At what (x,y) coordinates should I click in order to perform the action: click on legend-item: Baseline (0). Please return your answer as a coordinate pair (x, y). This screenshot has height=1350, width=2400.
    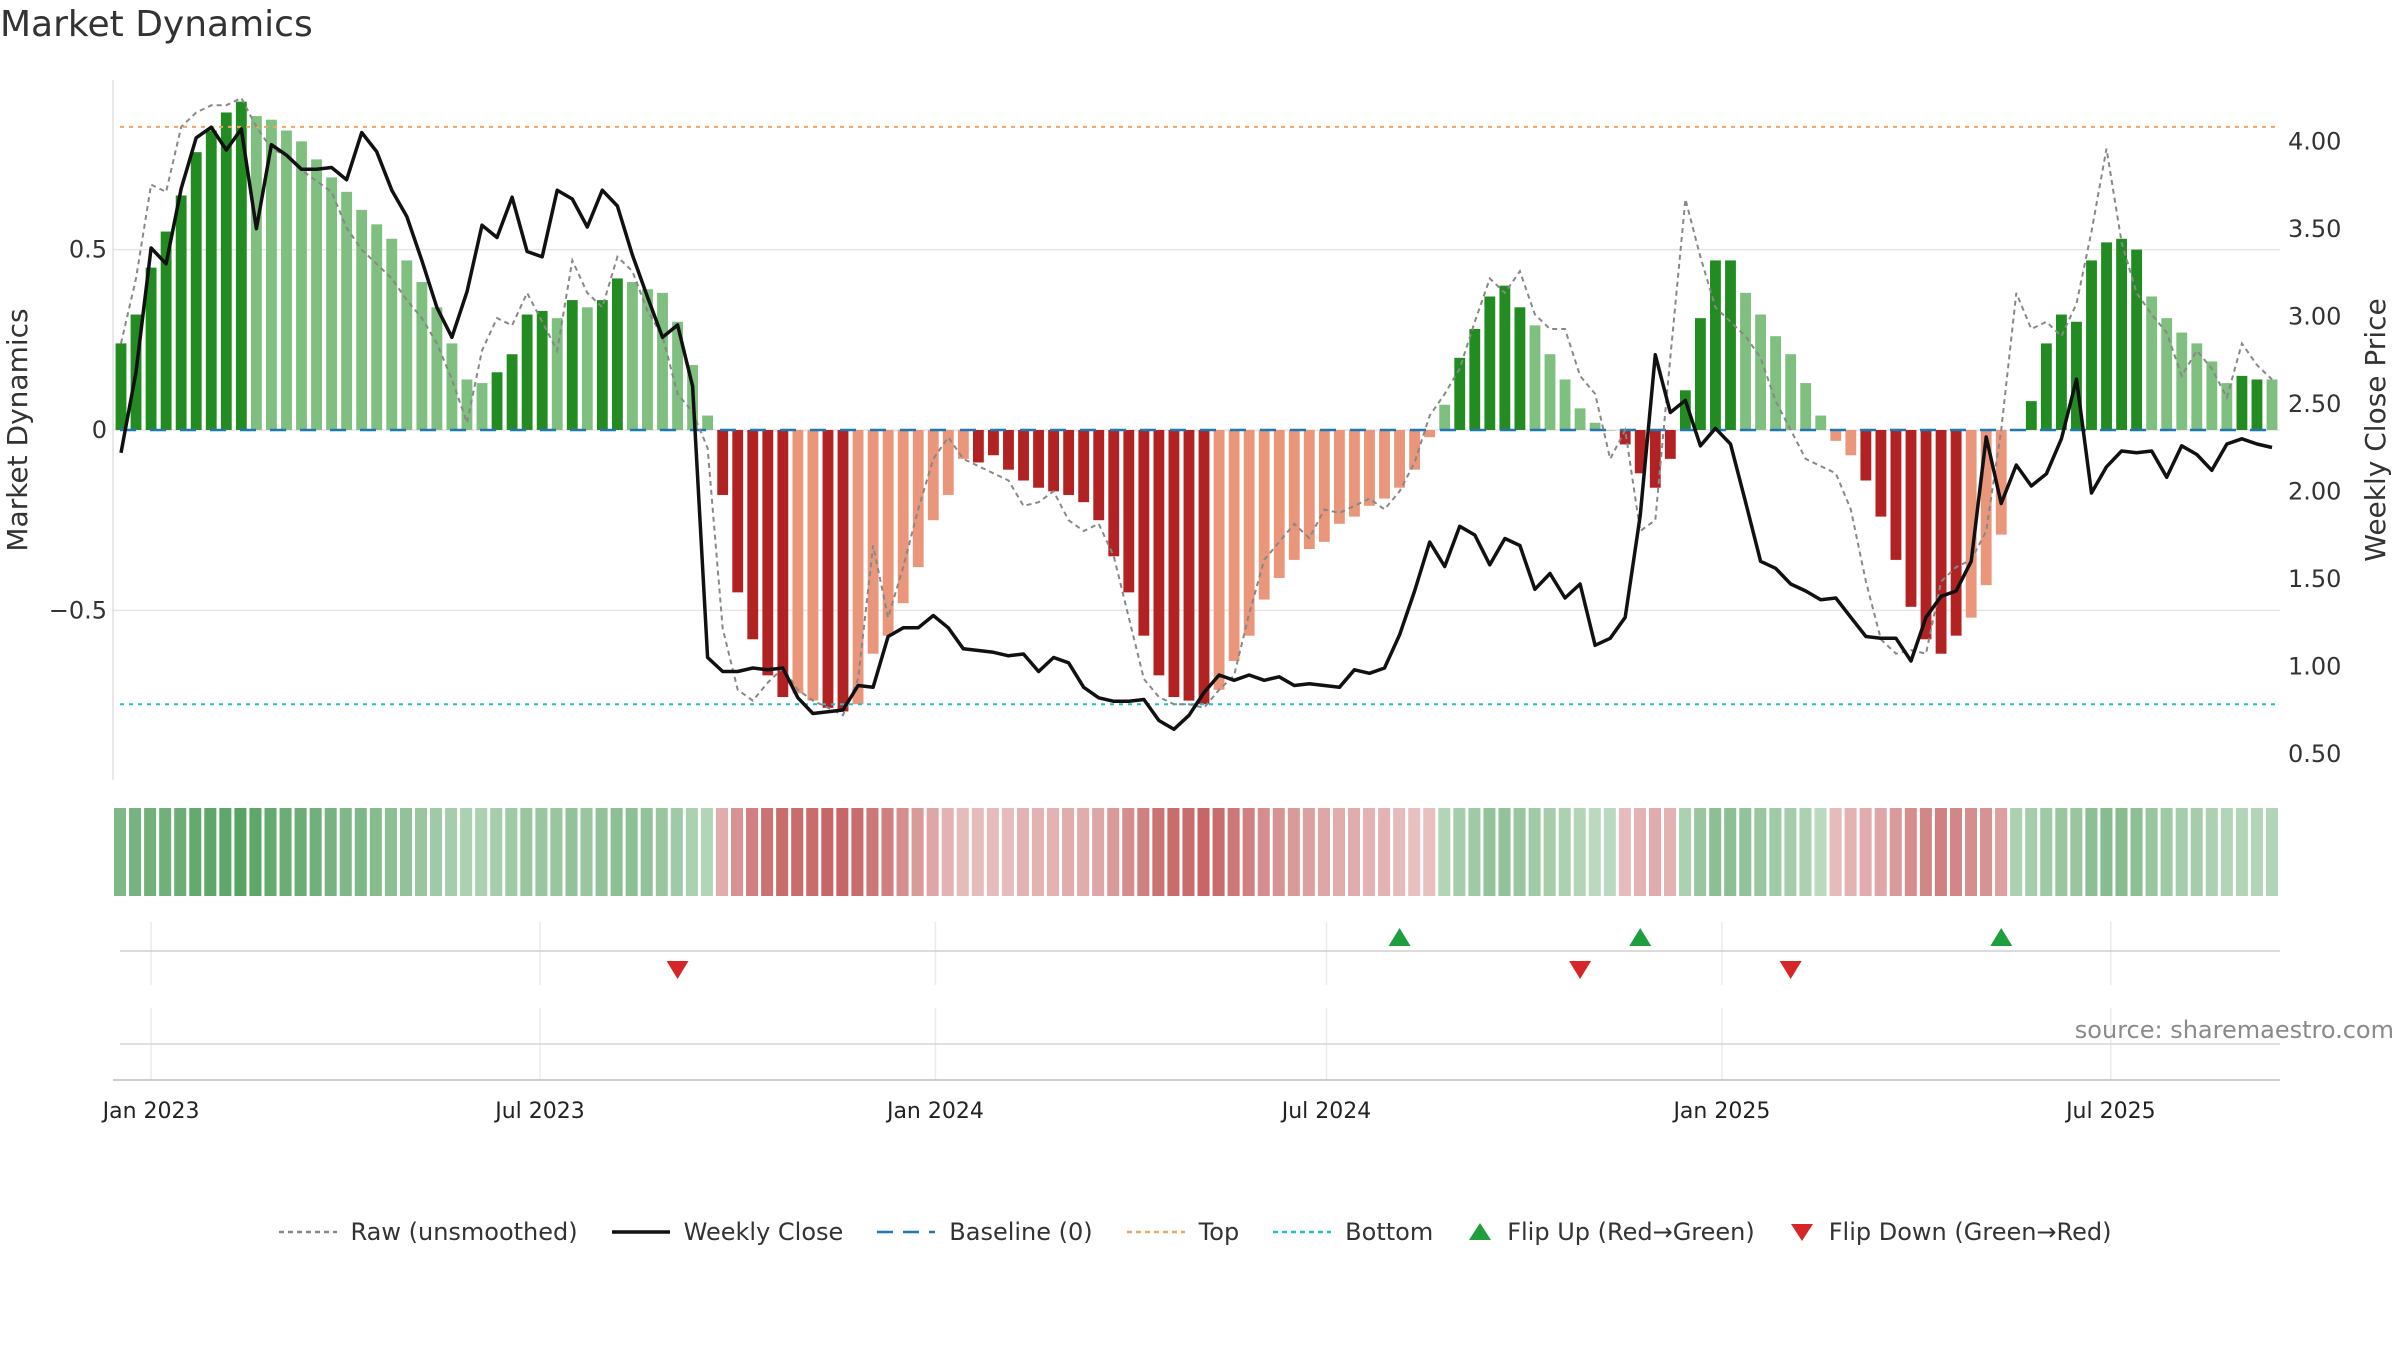
    Looking at the image, I should click on (984, 1232).